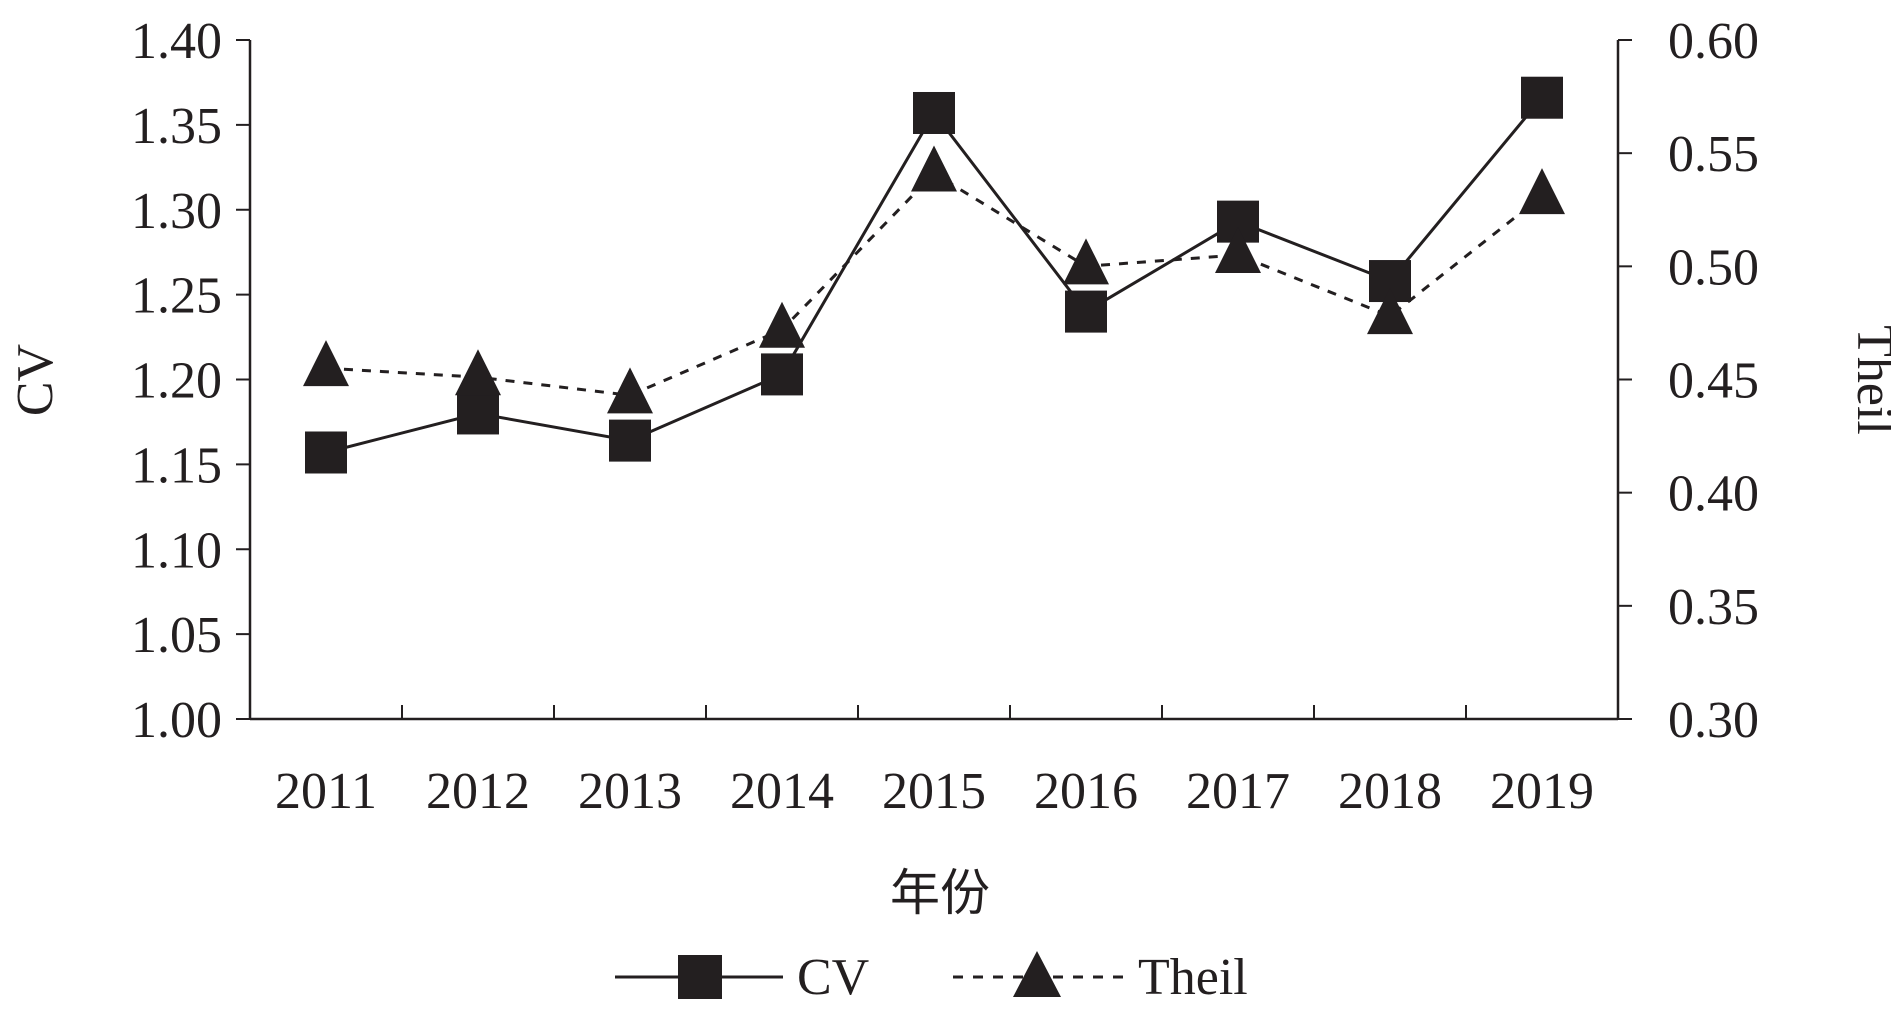  What do you see at coordinates (1713, 494) in the screenshot?
I see `right-y-tick-label: 0.40` at bounding box center [1713, 494].